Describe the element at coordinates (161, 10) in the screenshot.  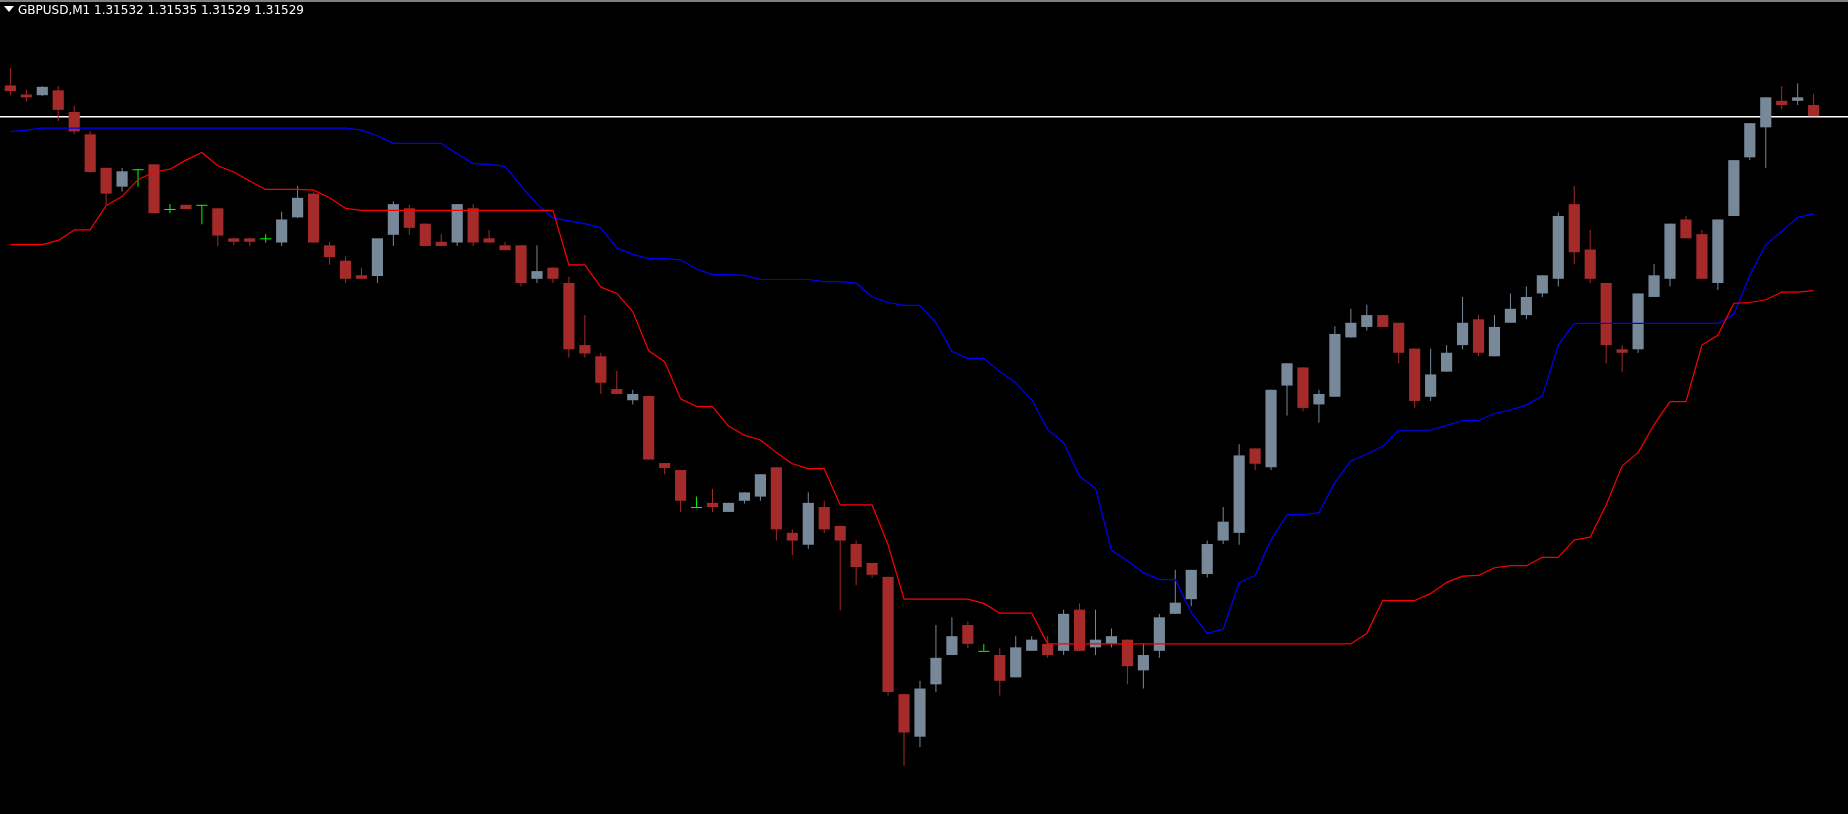
I see `chart-title: GBPUSD,M1 1.31532 1.31535 1.31529 1.31529` at that location.